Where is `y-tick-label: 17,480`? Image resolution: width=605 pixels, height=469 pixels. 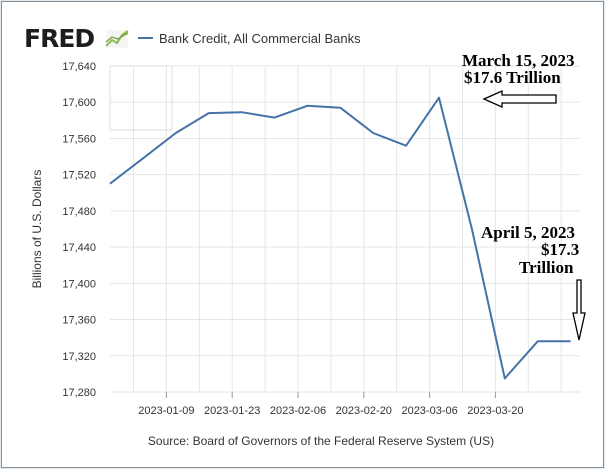
y-tick-label: 17,480 is located at coordinates (79, 212).